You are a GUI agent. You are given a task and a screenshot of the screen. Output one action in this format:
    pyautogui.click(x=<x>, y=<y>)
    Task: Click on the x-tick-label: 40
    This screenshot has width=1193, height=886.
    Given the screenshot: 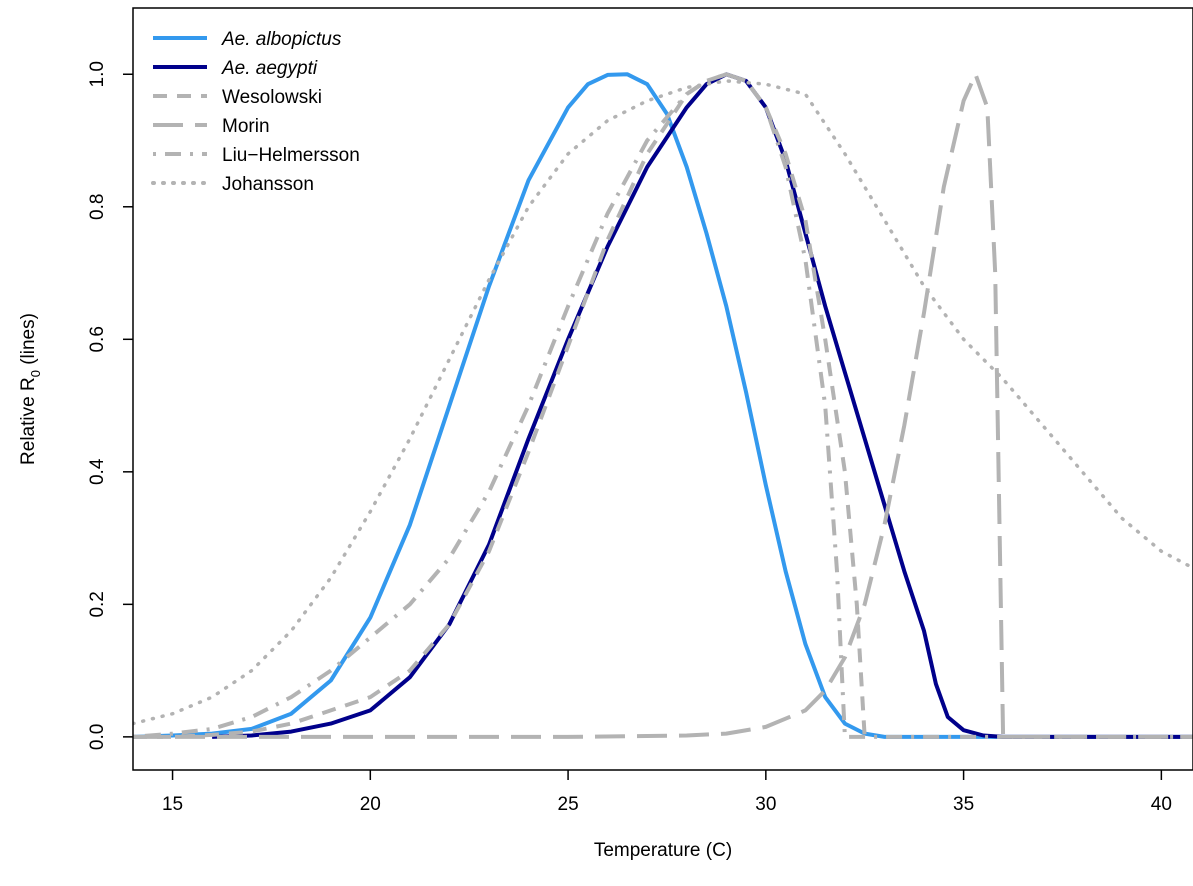 What is the action you would take?
    pyautogui.click(x=1161, y=804)
    